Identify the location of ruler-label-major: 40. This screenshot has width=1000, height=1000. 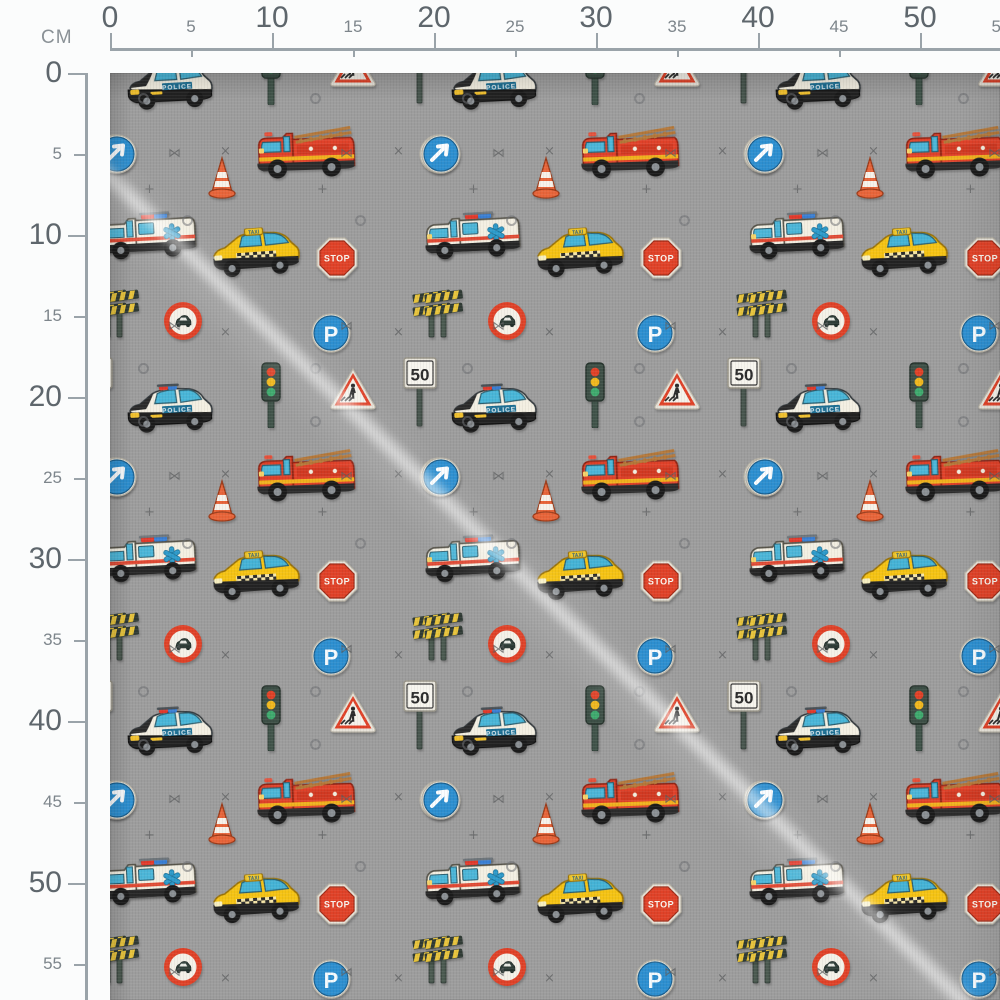
(45, 720).